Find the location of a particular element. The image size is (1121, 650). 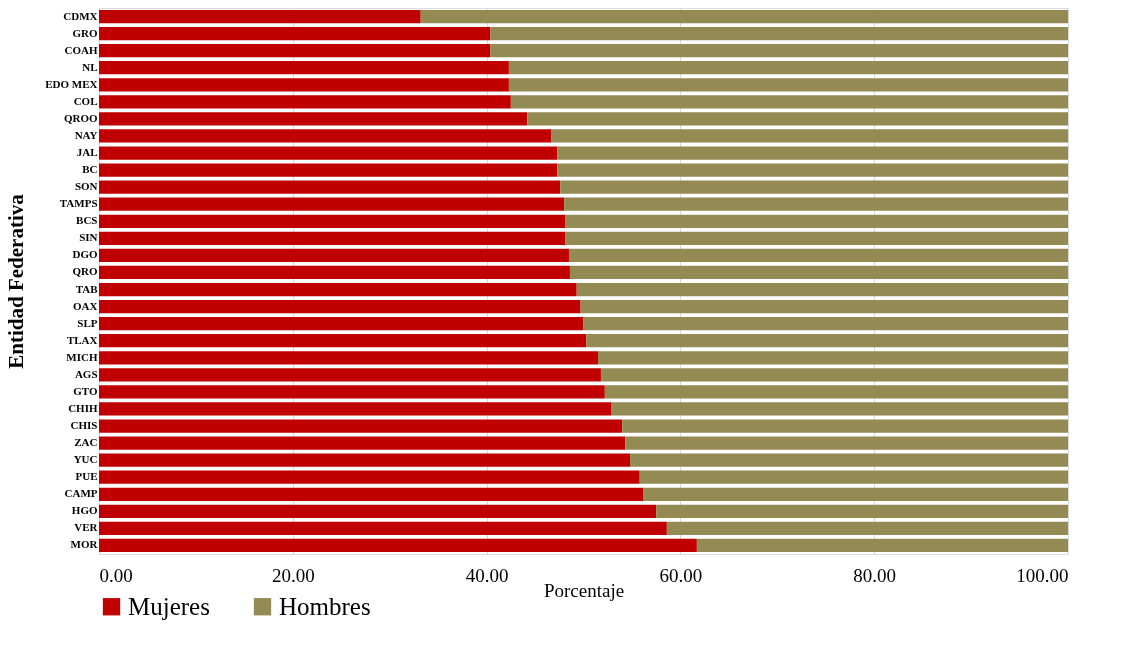

y-tick-label: COL is located at coordinates (85, 100).